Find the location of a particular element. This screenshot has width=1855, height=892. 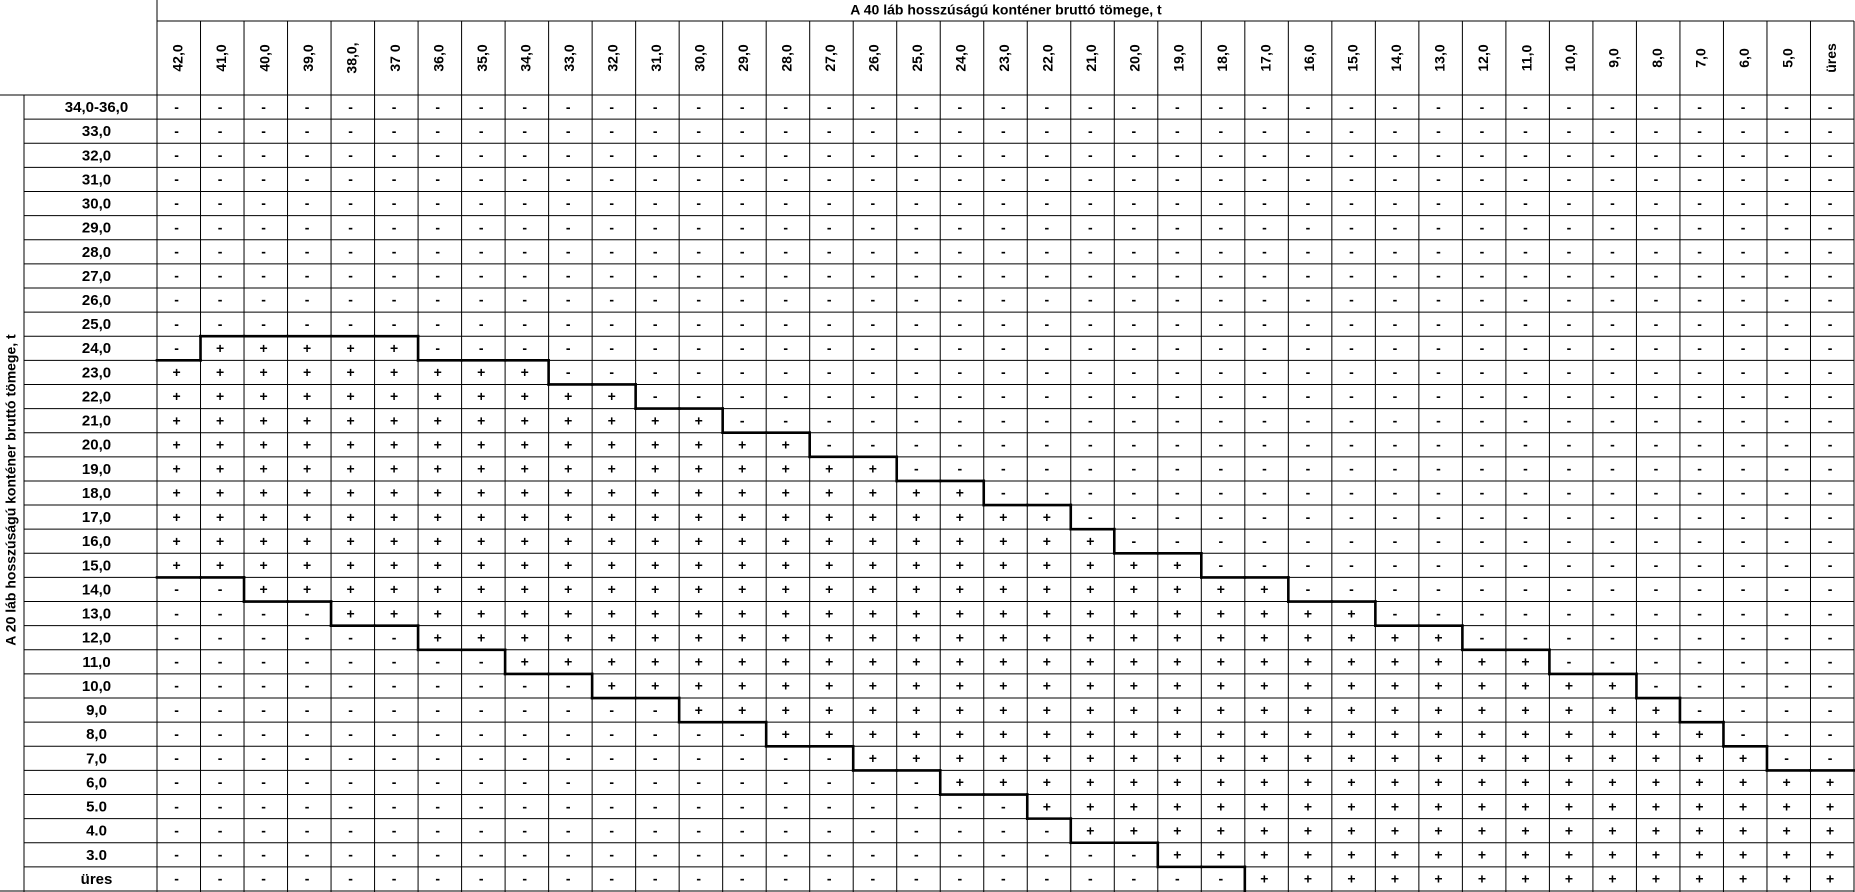

row-header: üres is located at coordinates (97, 879).